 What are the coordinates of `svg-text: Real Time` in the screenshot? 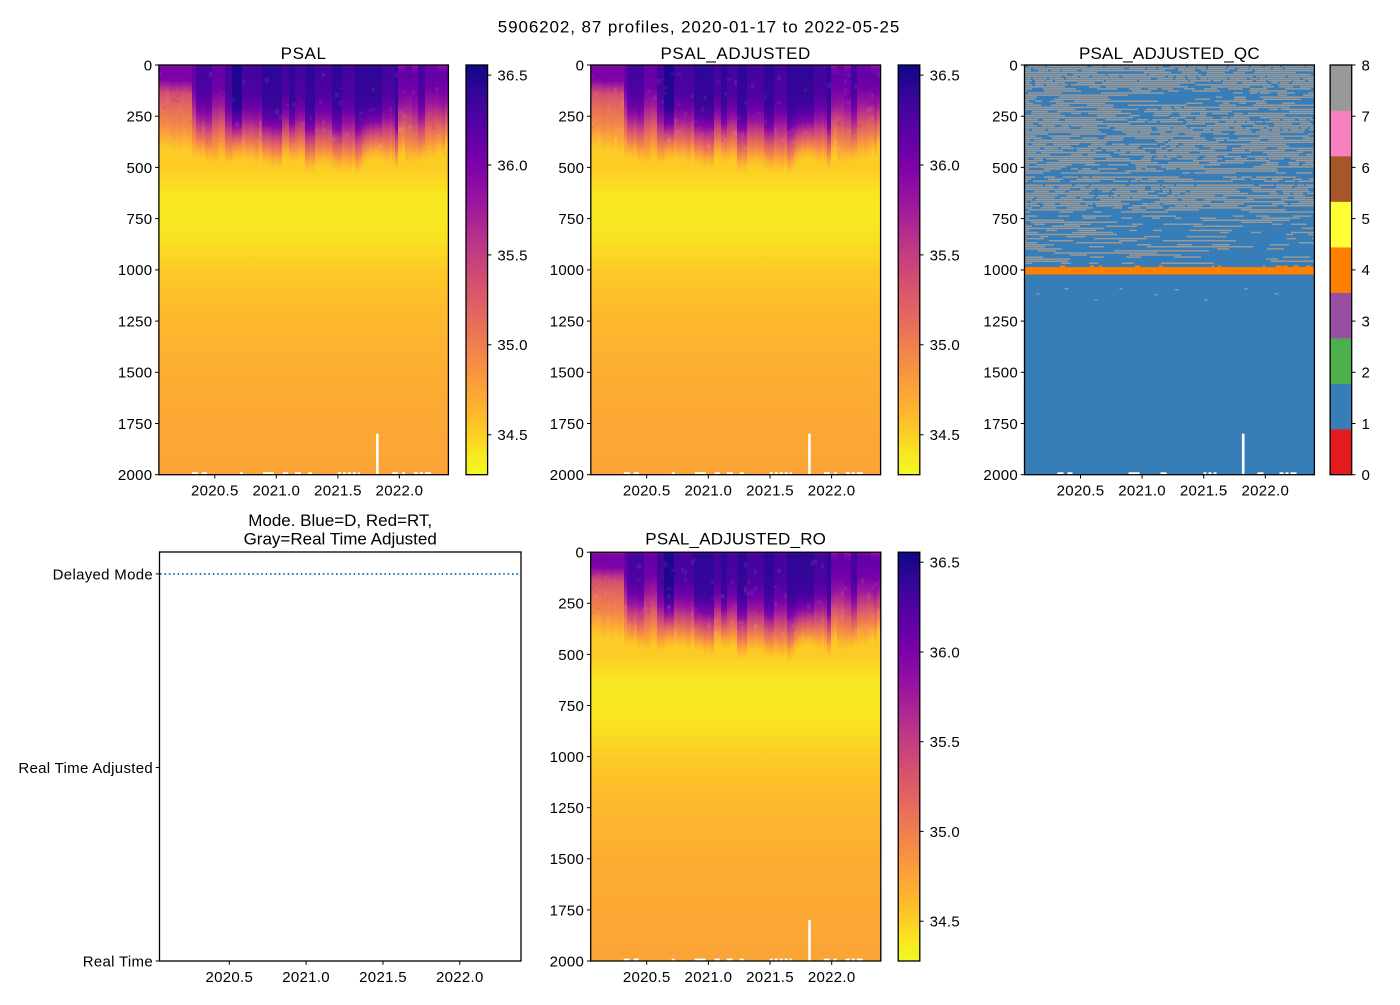 It's located at (118, 961).